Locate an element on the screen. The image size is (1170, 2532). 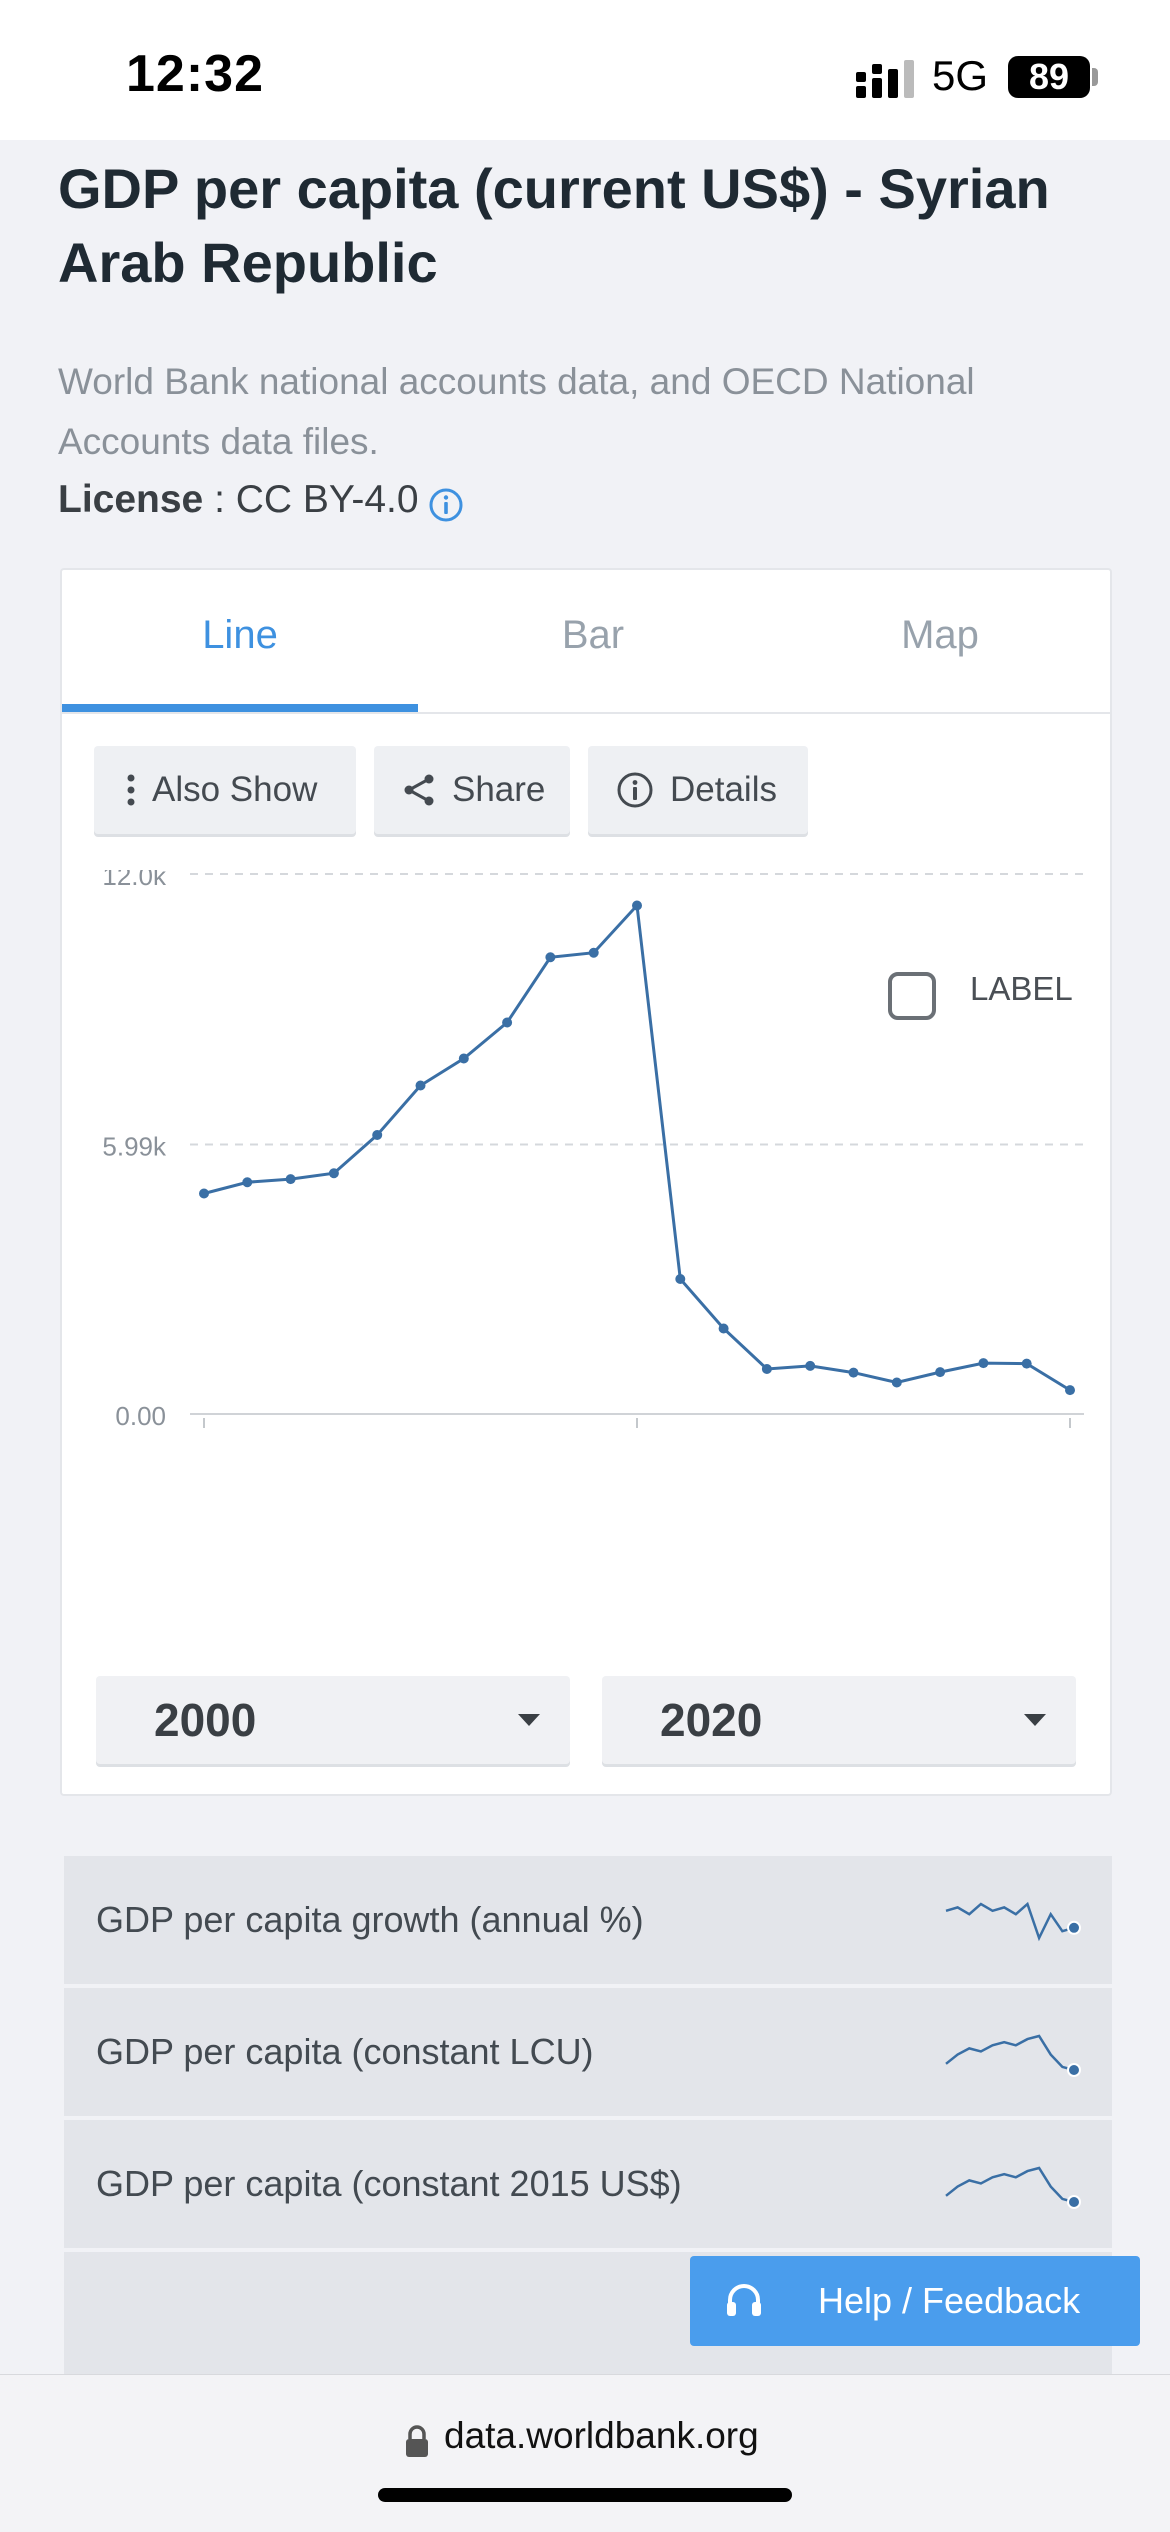
y-tick-label: 0.00 is located at coordinates (140, 1416).